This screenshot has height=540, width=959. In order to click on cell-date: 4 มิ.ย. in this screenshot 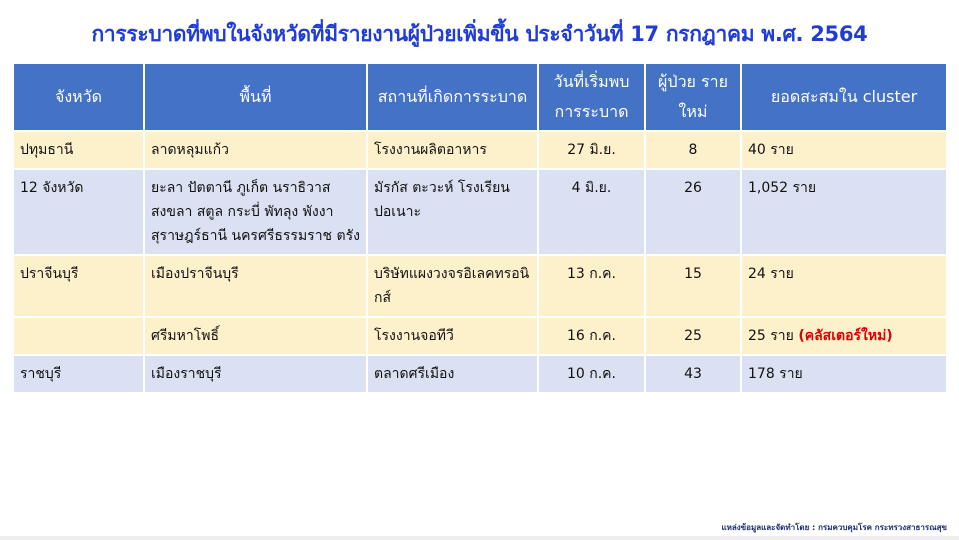, I will do `click(591, 212)`.